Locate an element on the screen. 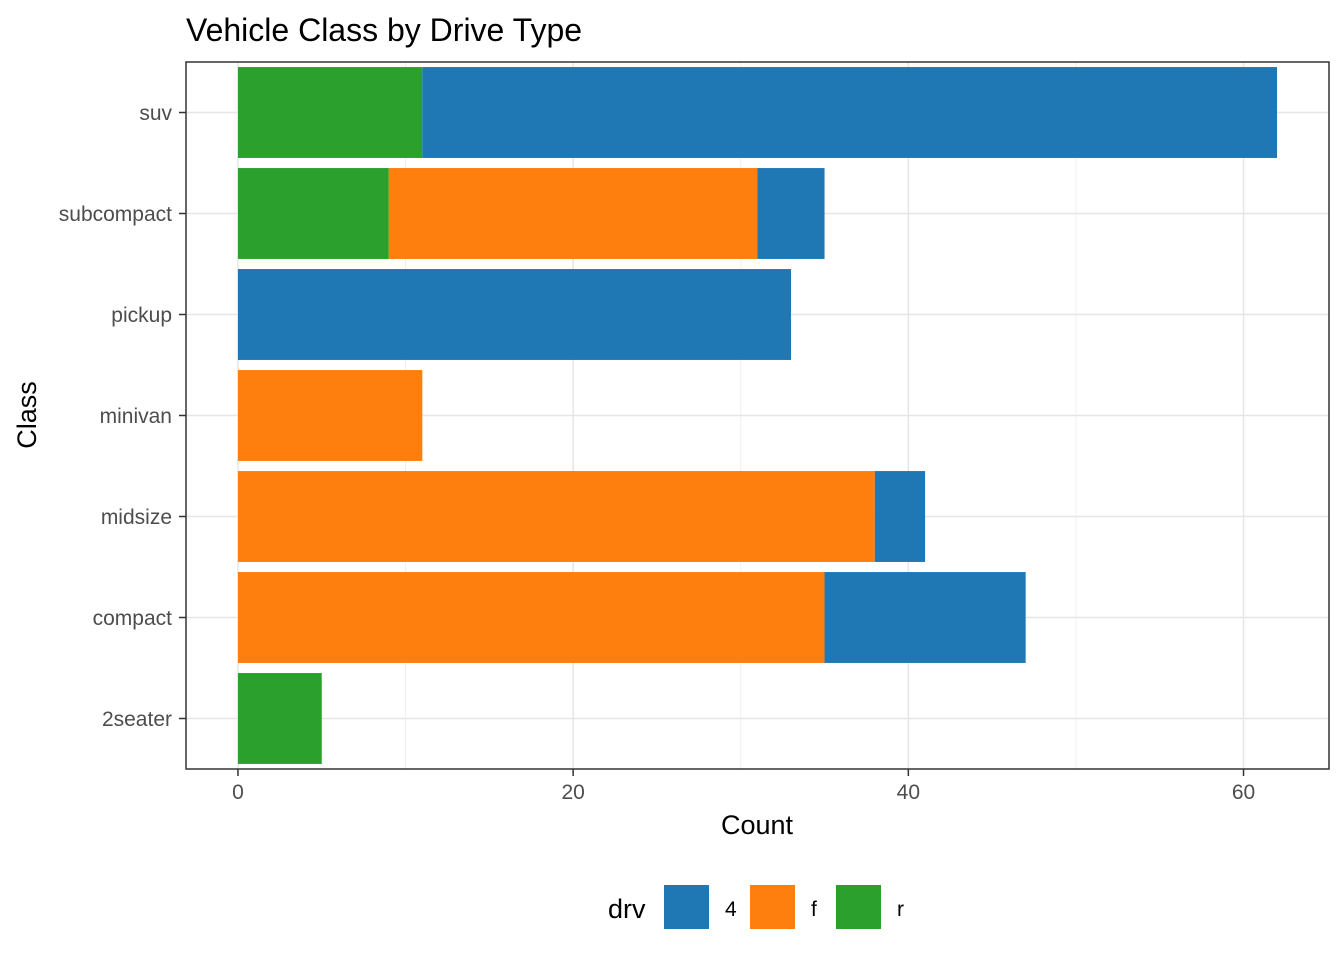 This screenshot has height=960, width=1344. y-tick-label: minivan is located at coordinates (136, 416).